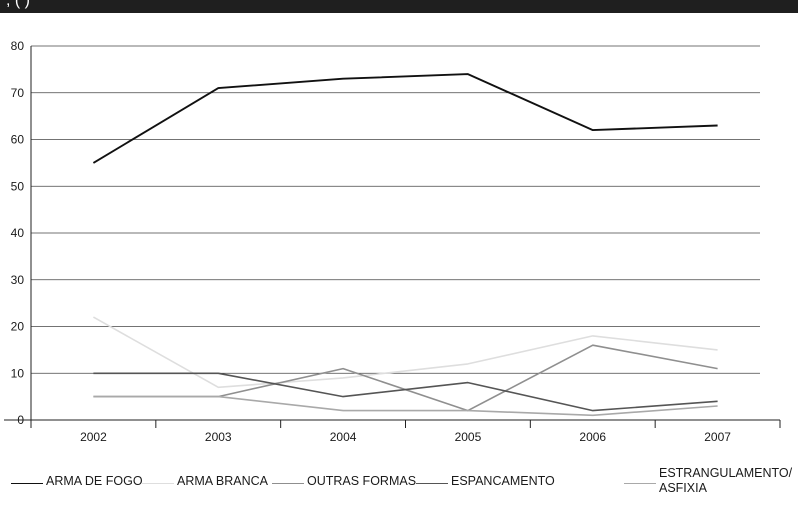 The width and height of the screenshot is (798, 518). I want to click on y-tick-label-70: 70, so click(18, 93).